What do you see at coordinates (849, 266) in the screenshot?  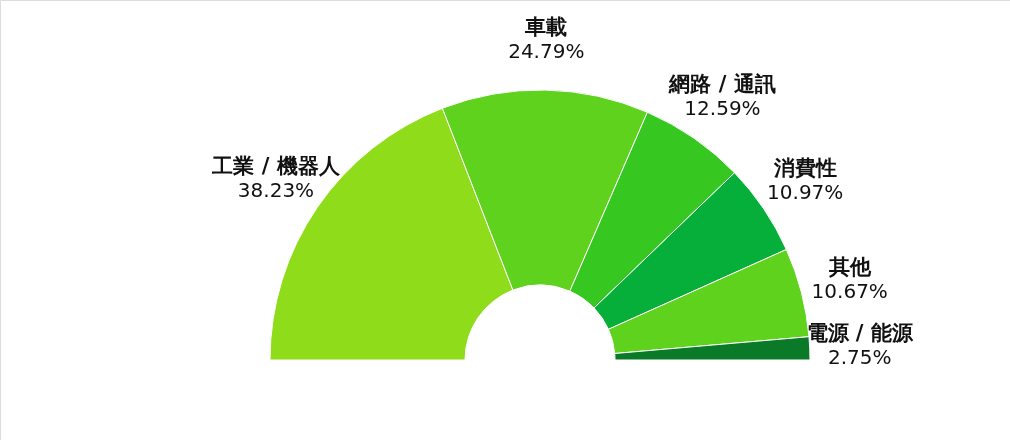 I see `slice-label: 其他` at bounding box center [849, 266].